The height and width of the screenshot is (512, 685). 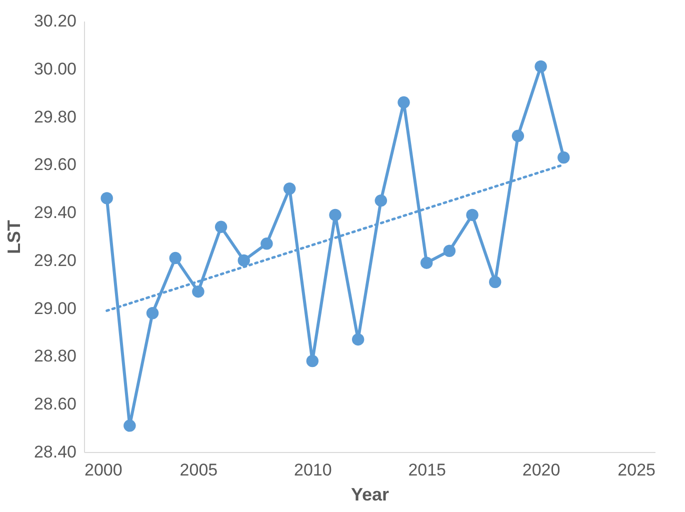 I want to click on x-tick-label: 2020, so click(x=541, y=470).